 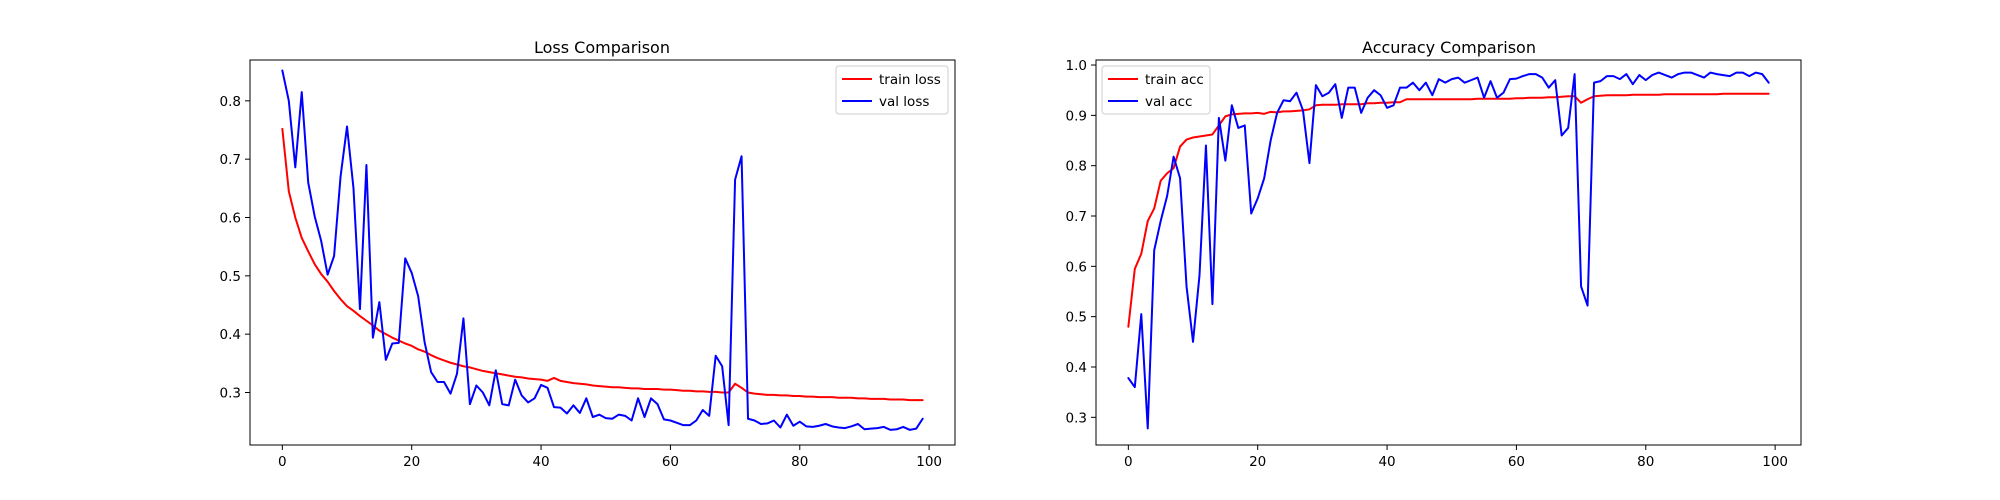 I want to click on loss-y-tick-label: 0.6, so click(x=230, y=219).